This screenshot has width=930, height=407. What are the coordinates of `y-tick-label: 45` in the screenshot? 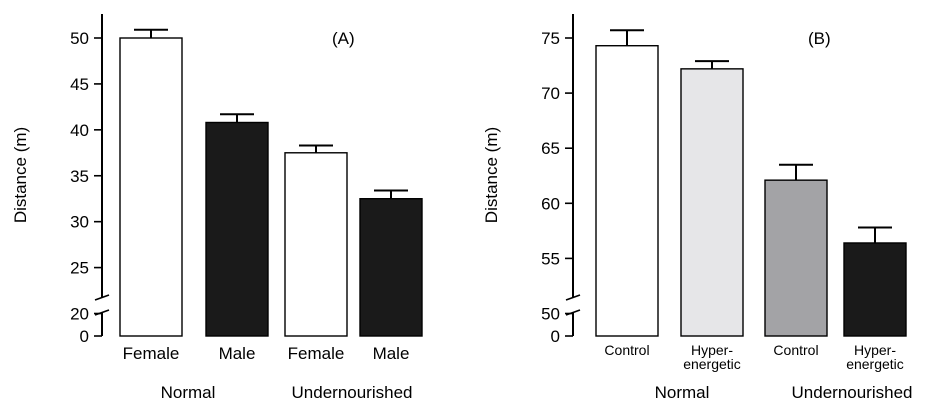 It's located at (79, 84).